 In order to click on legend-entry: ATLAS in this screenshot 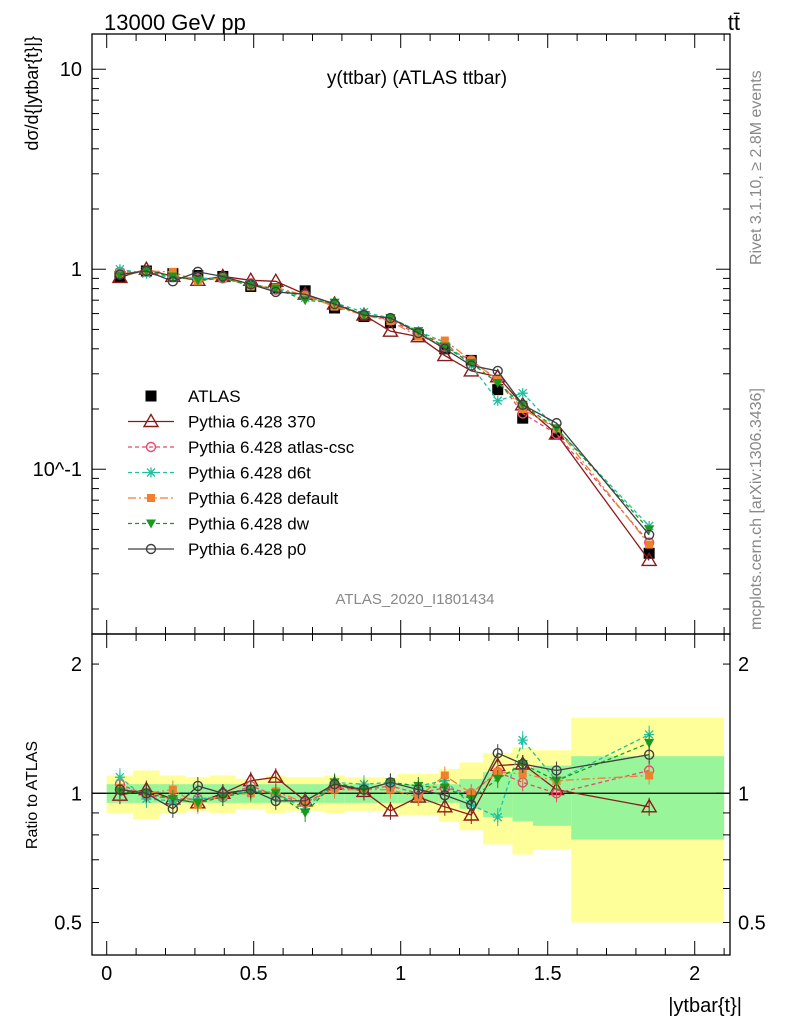, I will do `click(193, 396)`.